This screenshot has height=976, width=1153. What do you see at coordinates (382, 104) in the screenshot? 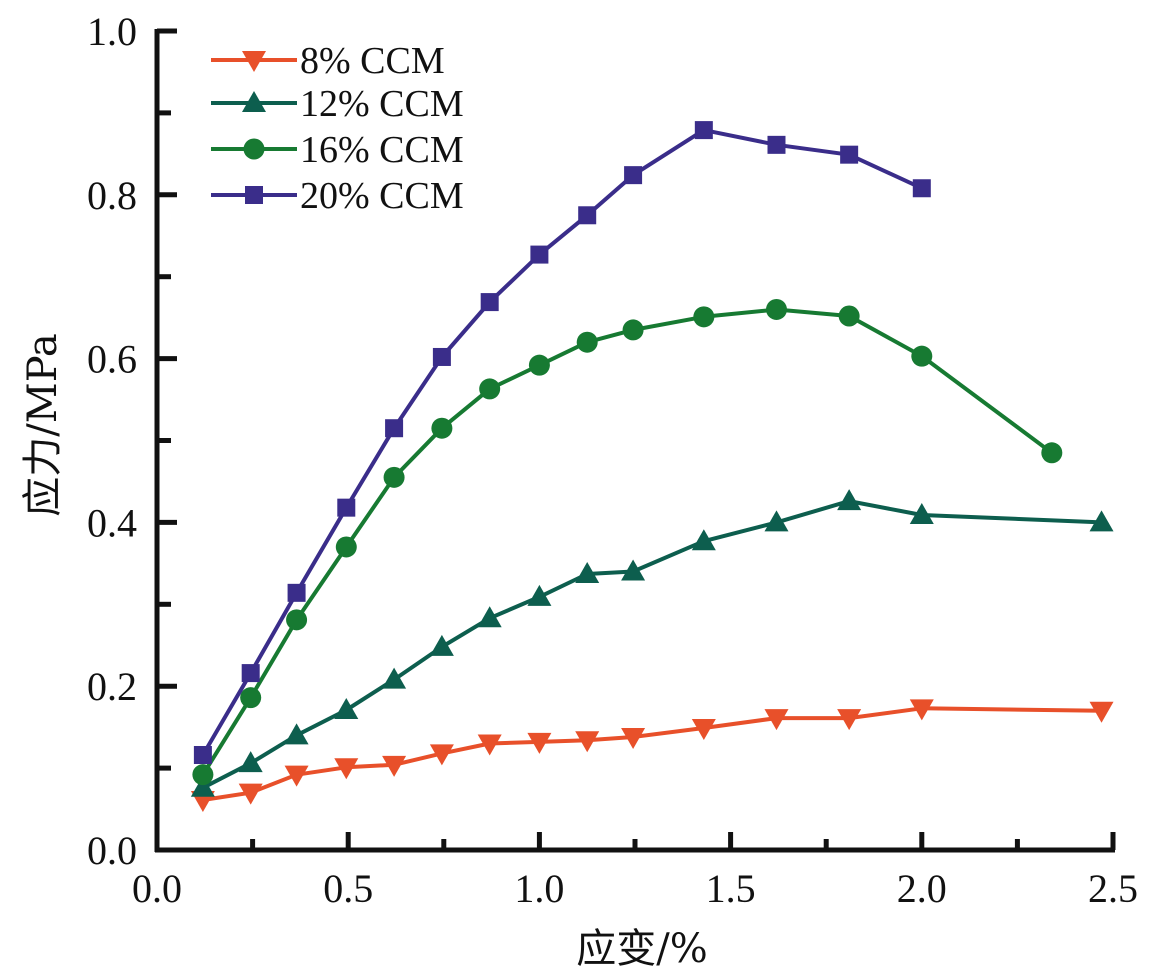
I see `legend-label: 12% CCM` at bounding box center [382, 104].